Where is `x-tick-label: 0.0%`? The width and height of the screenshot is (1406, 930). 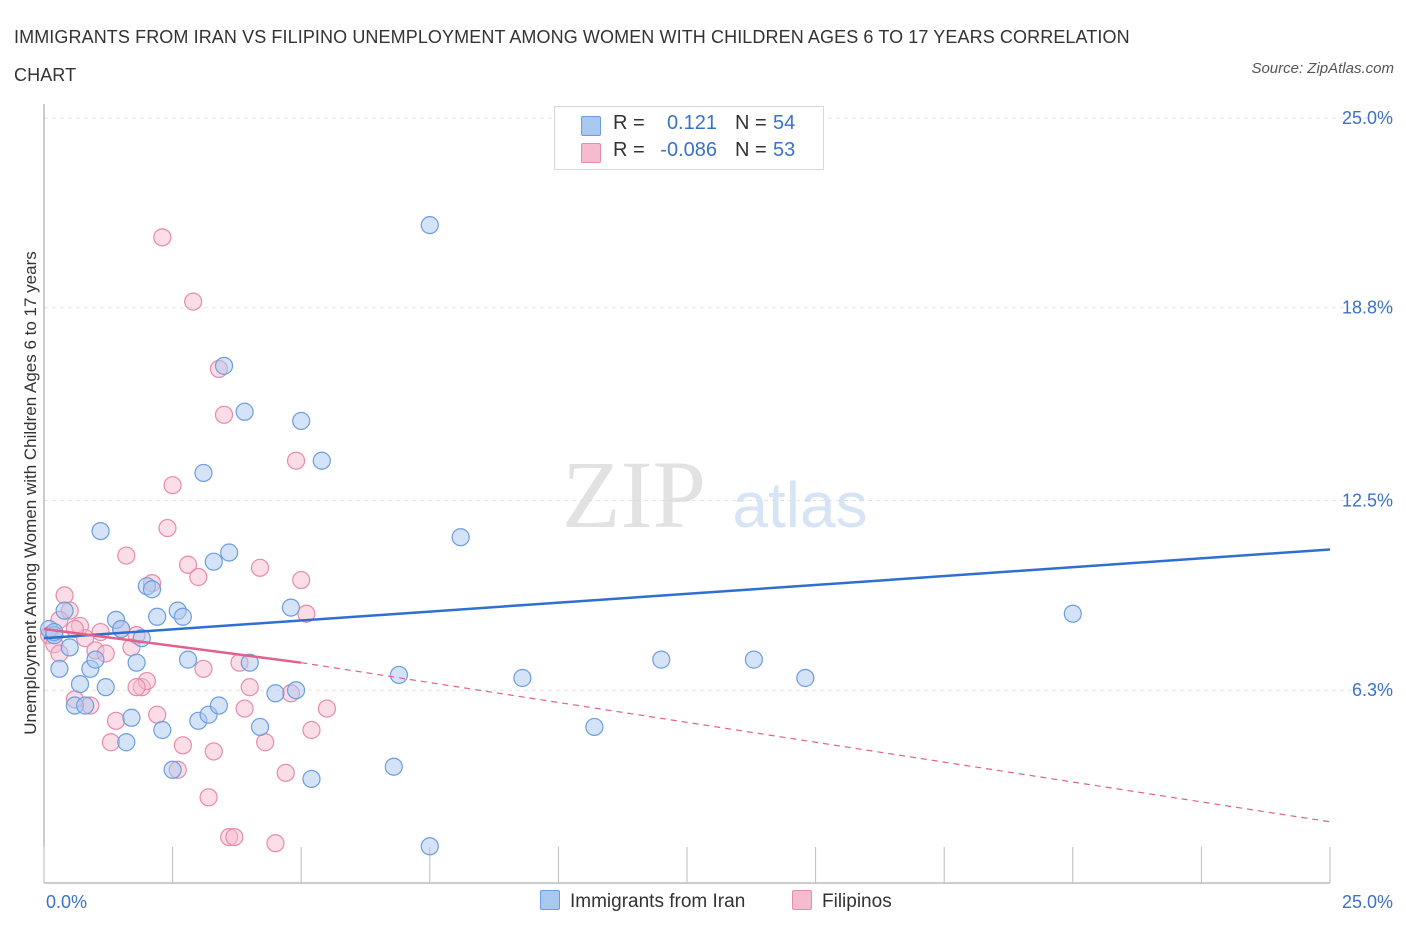
x-tick-label: 0.0% is located at coordinates (66, 902).